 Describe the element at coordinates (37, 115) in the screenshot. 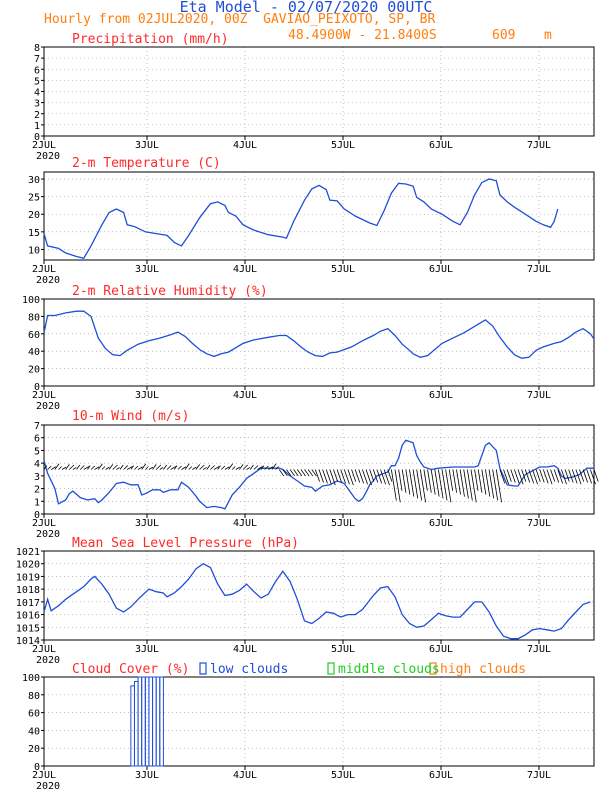

I see `y-tick-label: 2` at that location.